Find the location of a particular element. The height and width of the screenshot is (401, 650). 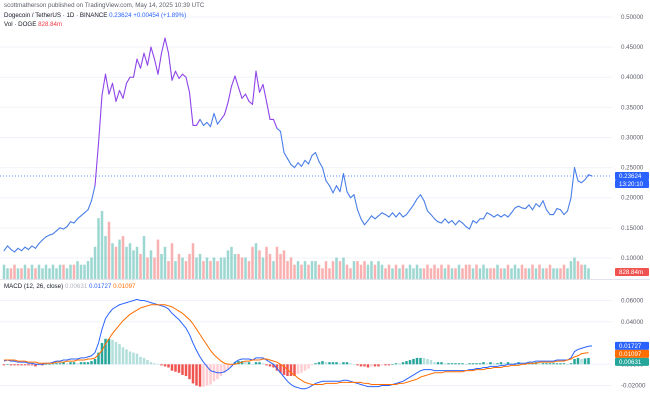

price-tick-label: 0.30000 is located at coordinates (632, 137).